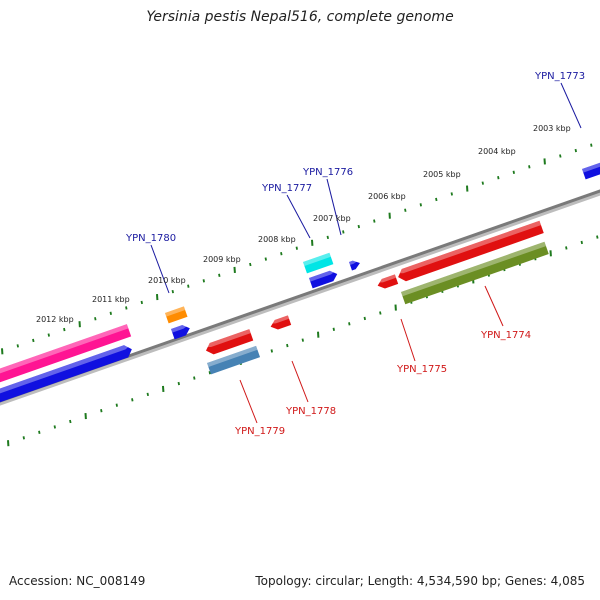 This screenshot has width=600, height=600. I want to click on gene-ypn-1780-body, so click(176, 315).